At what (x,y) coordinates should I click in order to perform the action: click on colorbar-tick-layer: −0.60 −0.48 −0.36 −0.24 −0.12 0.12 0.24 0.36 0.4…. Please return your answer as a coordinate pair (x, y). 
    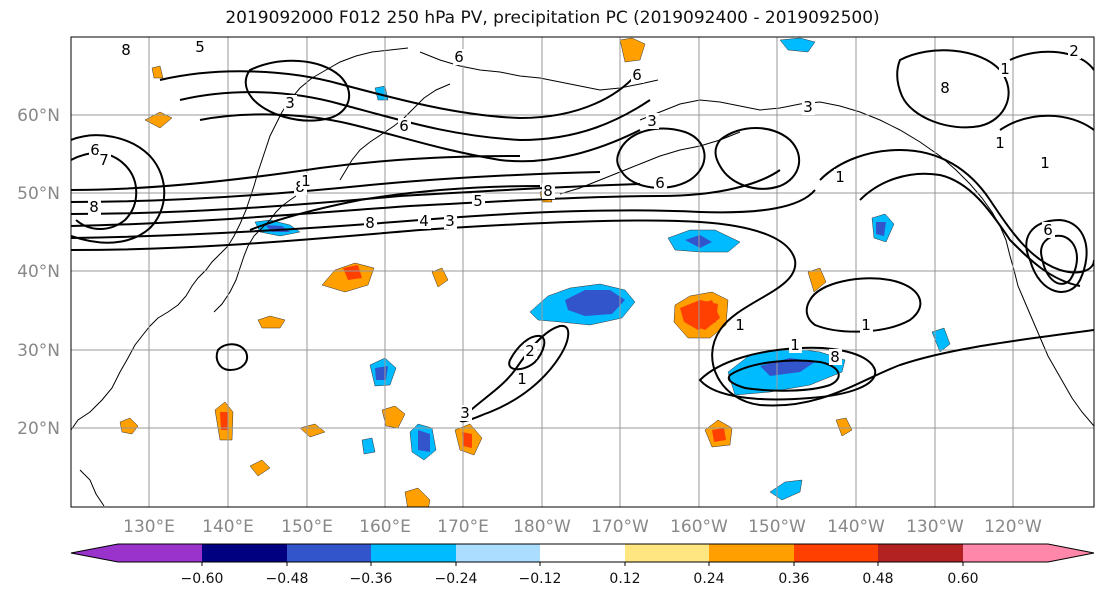
    Looking at the image, I should click on (580, 574).